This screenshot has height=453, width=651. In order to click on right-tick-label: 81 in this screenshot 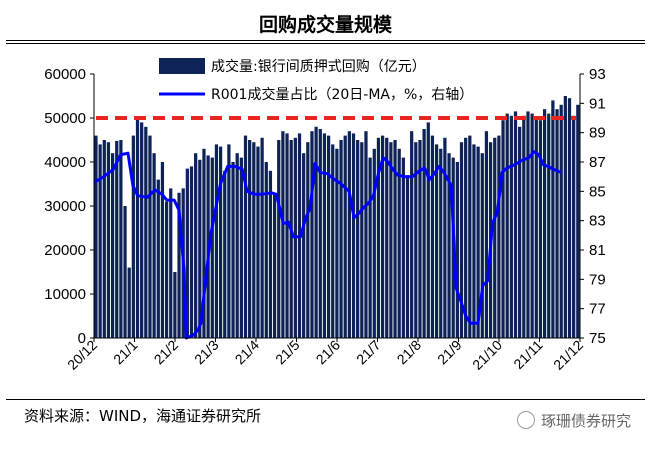, I will do `click(597, 250)`.